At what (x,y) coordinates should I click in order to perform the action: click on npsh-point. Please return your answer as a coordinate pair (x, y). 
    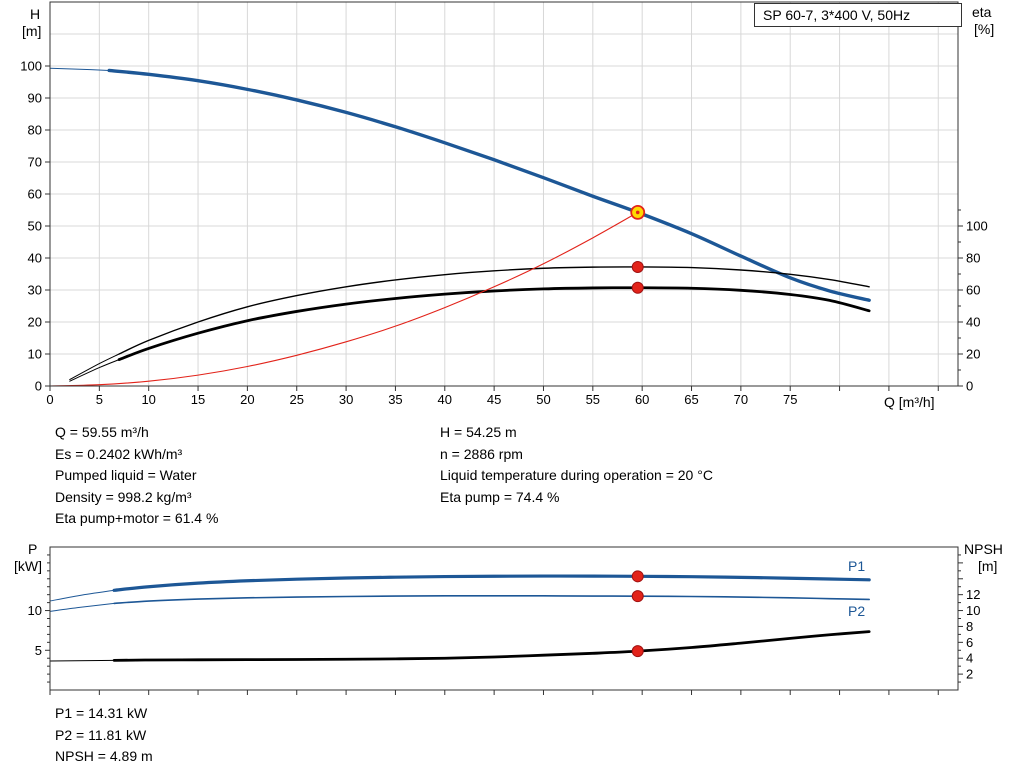
    Looking at the image, I should click on (637, 651).